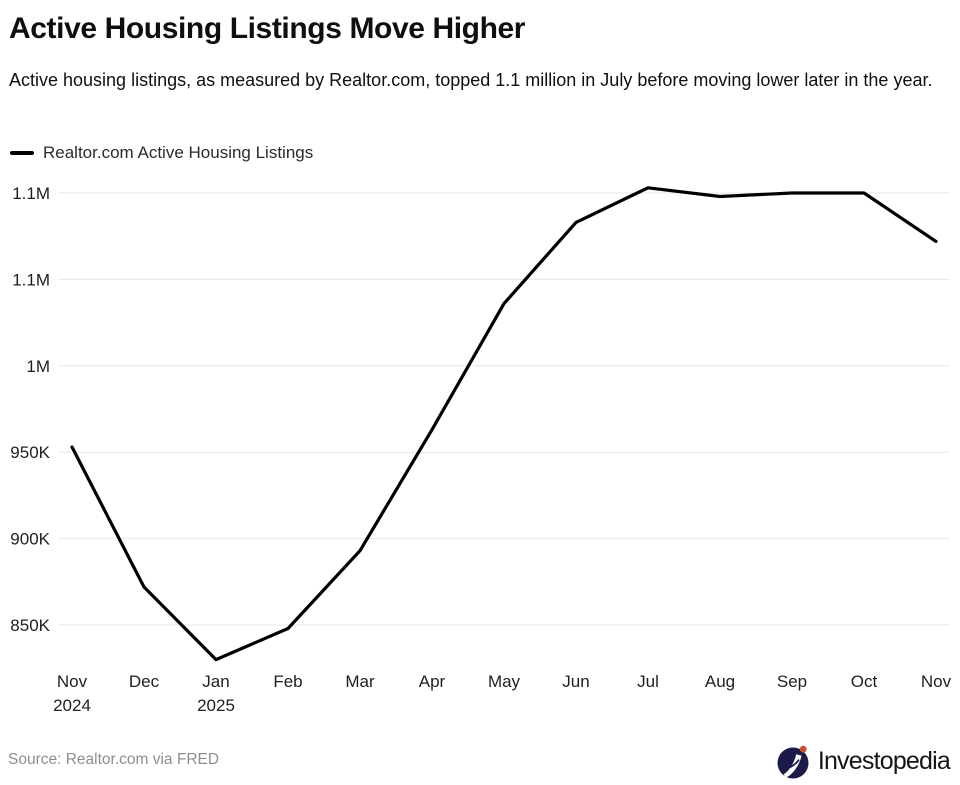  Describe the element at coordinates (864, 681) in the screenshot. I see `x-axis-tick-label: Oct` at that location.